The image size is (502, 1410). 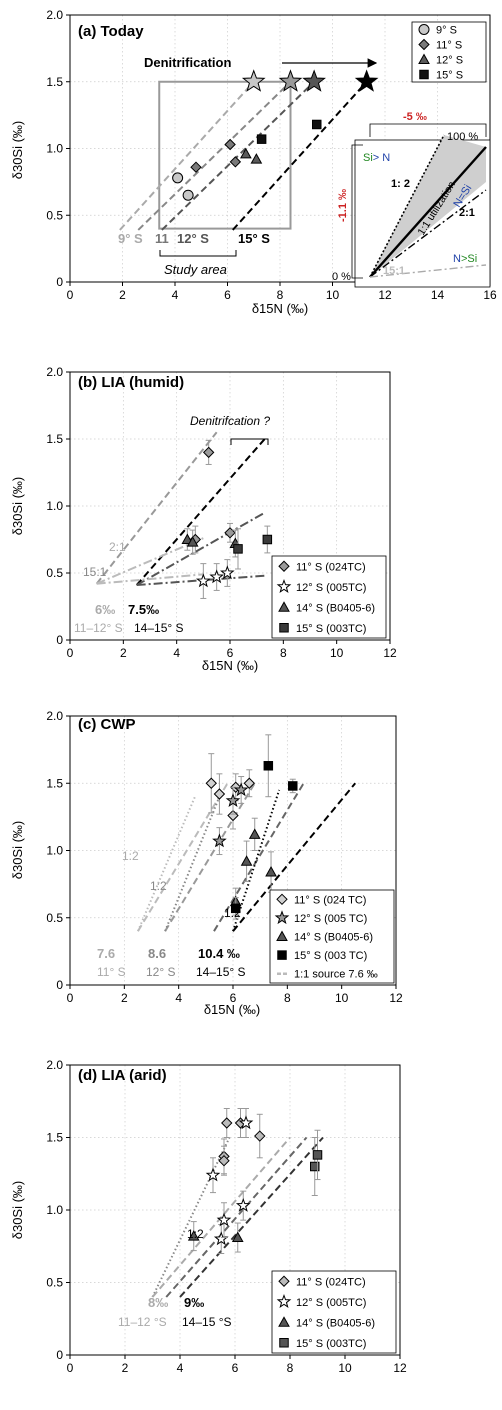 I want to click on legend-label: 11° S (024 TC), so click(x=330, y=900).